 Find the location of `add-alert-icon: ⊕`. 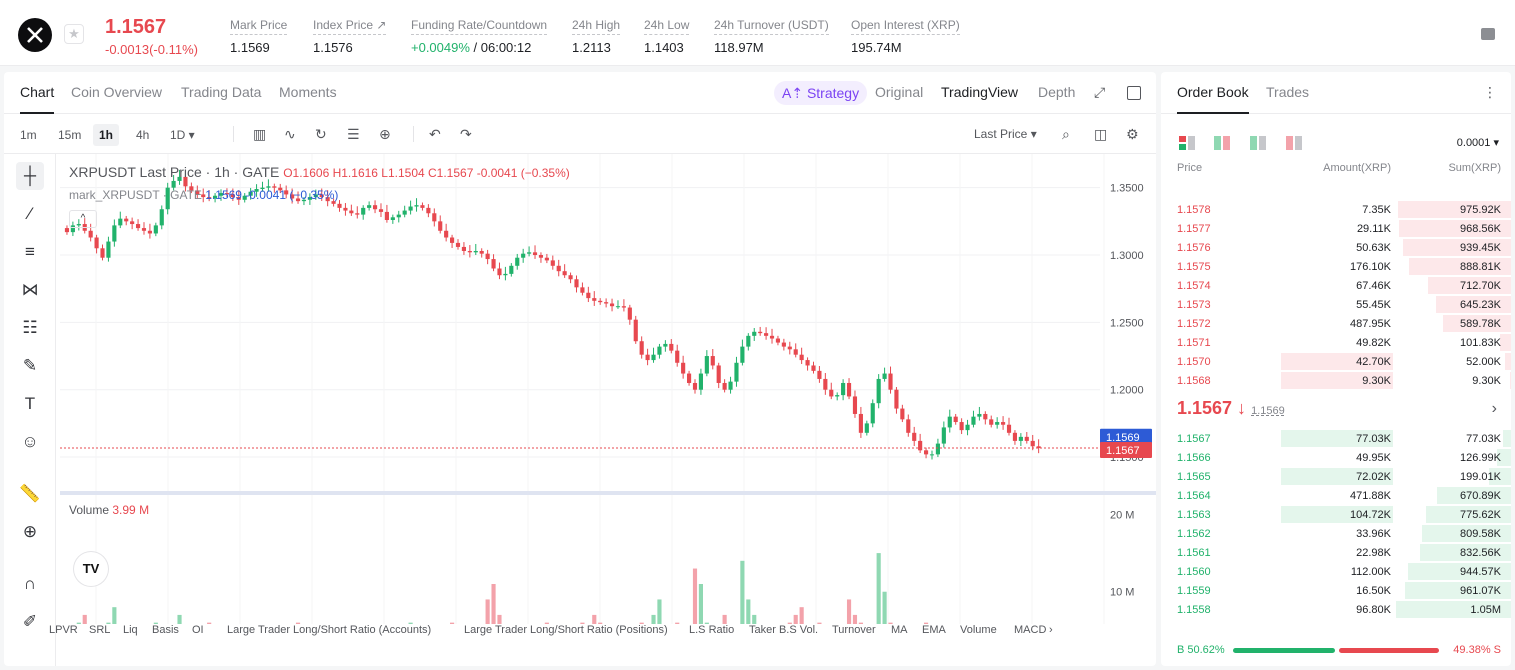

add-alert-icon: ⊕ is located at coordinates (385, 134).